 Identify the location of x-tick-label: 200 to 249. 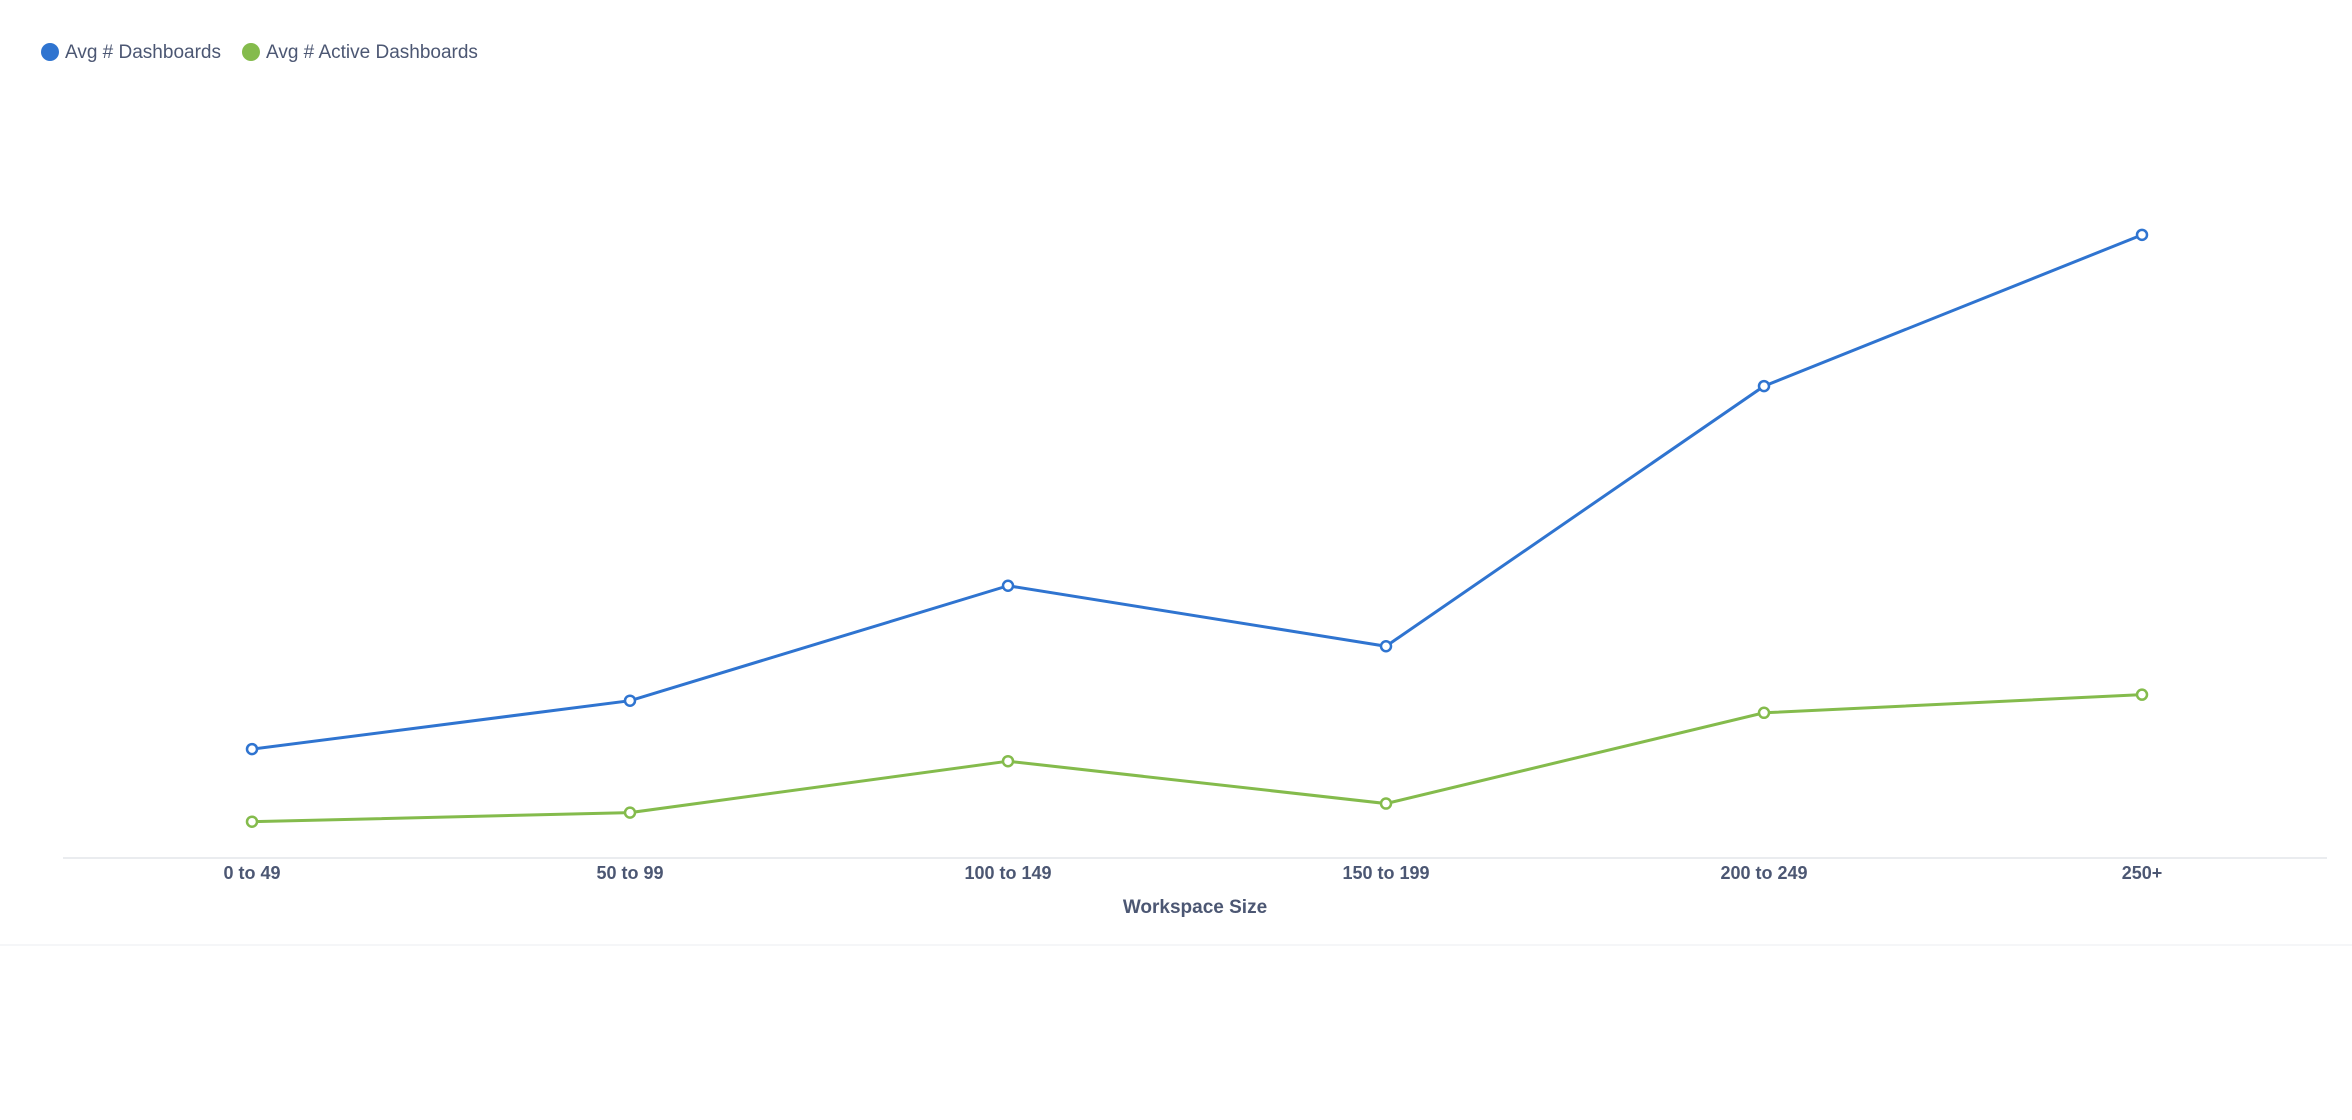
(1763, 873).